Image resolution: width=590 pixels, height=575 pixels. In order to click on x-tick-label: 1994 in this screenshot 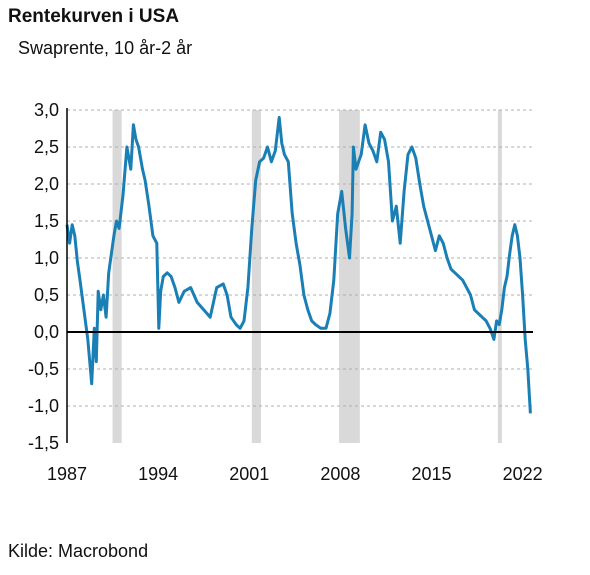, I will do `click(158, 474)`.